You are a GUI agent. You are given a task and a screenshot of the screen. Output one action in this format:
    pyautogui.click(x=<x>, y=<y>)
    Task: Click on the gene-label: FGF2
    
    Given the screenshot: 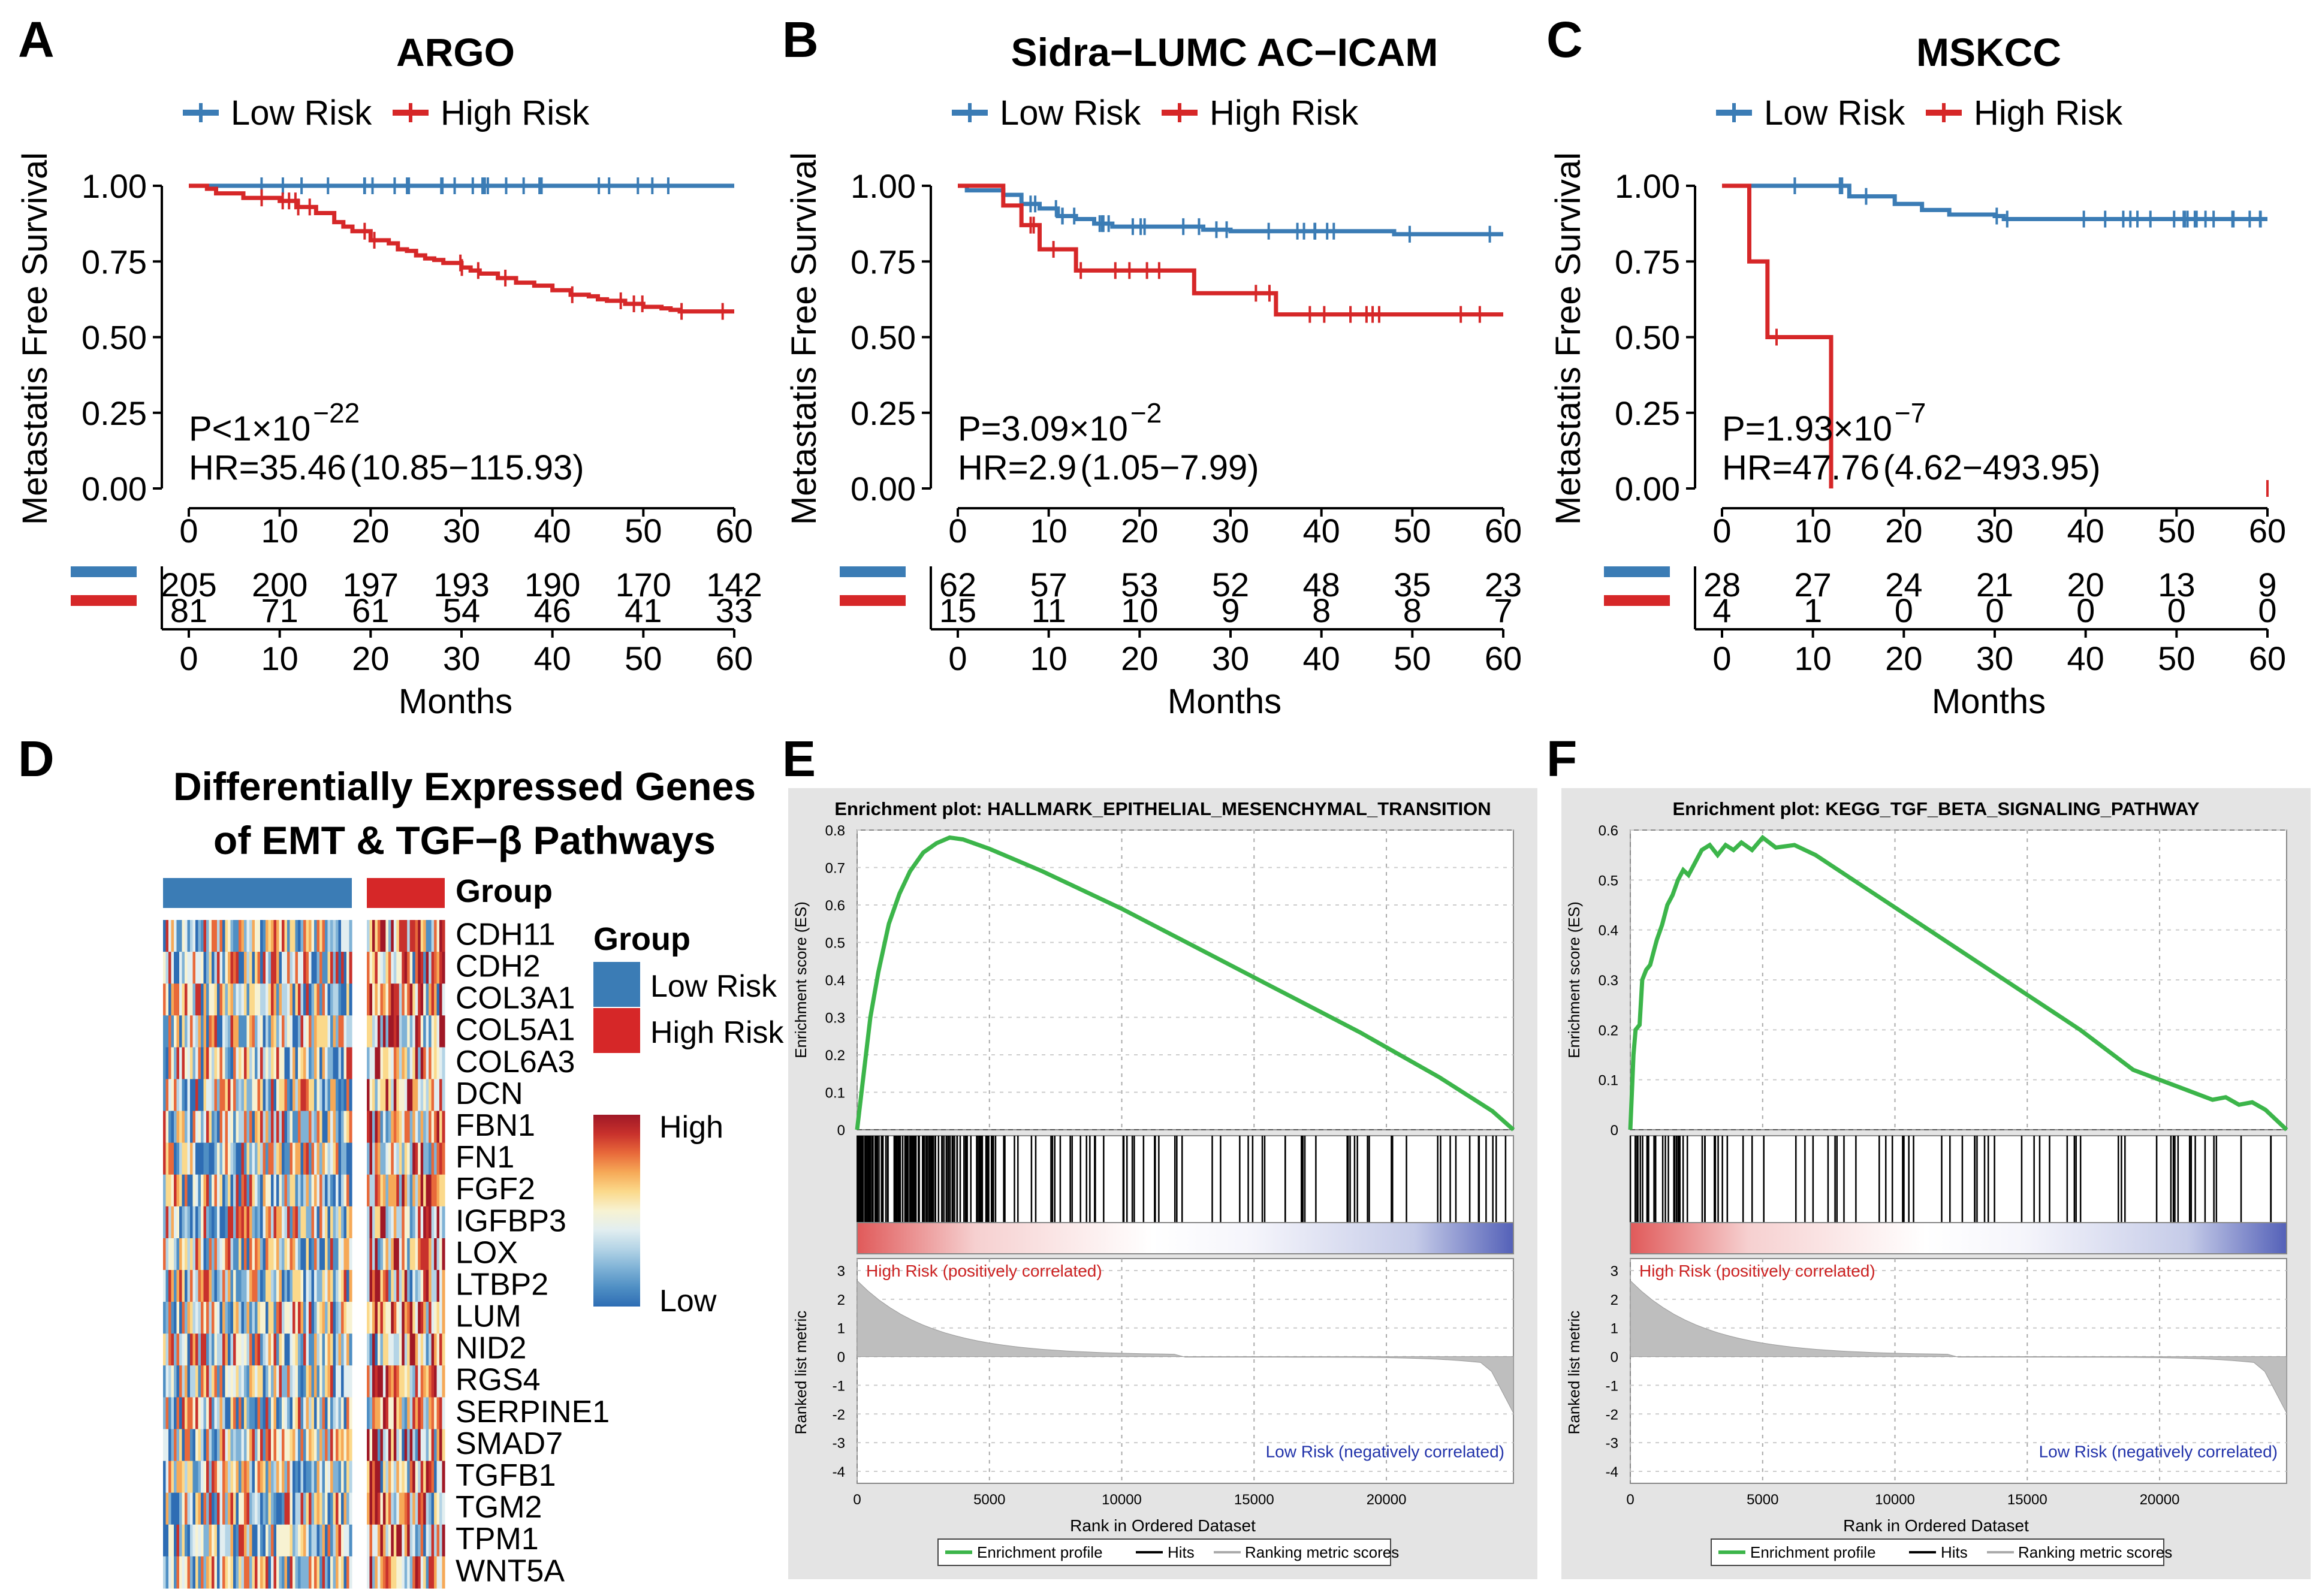 What is the action you would take?
    pyautogui.click(x=496, y=1189)
    